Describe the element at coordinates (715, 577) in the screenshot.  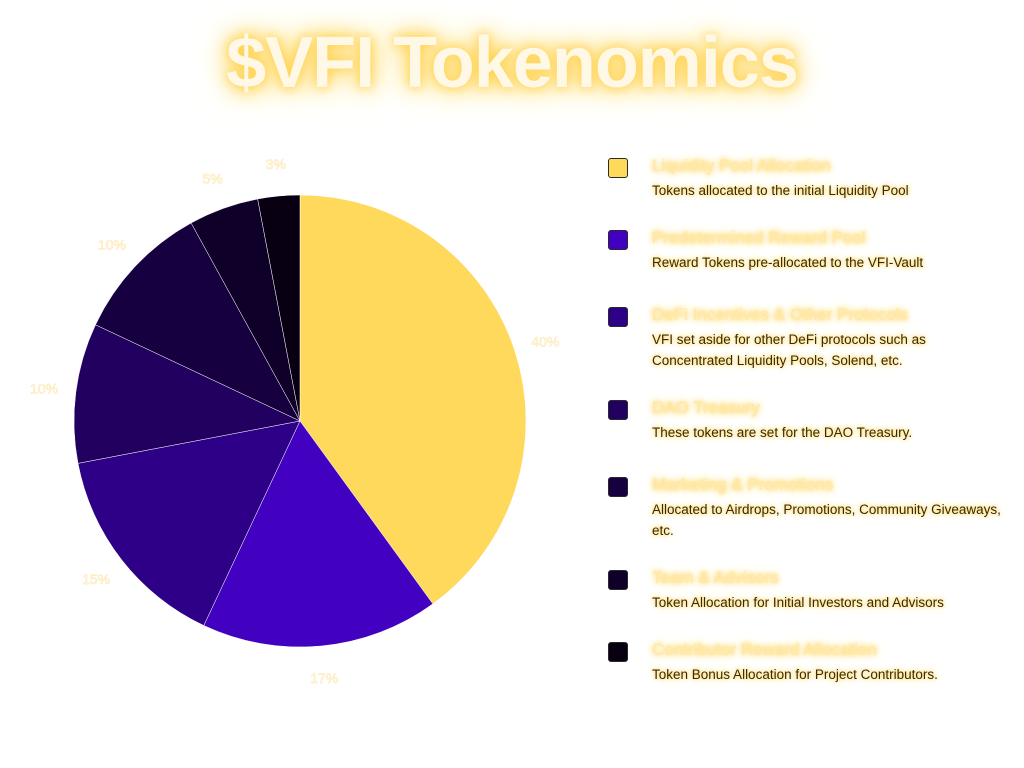
I see `legend-title: Team & Advisors` at that location.